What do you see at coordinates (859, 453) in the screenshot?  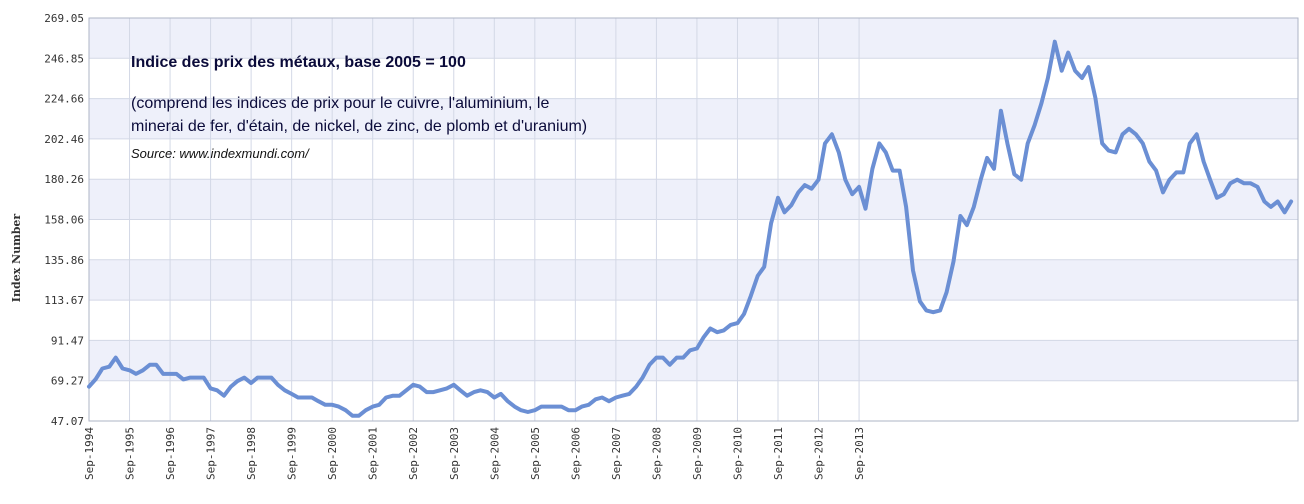 I see `x-tick-label: Sep-2013` at bounding box center [859, 453].